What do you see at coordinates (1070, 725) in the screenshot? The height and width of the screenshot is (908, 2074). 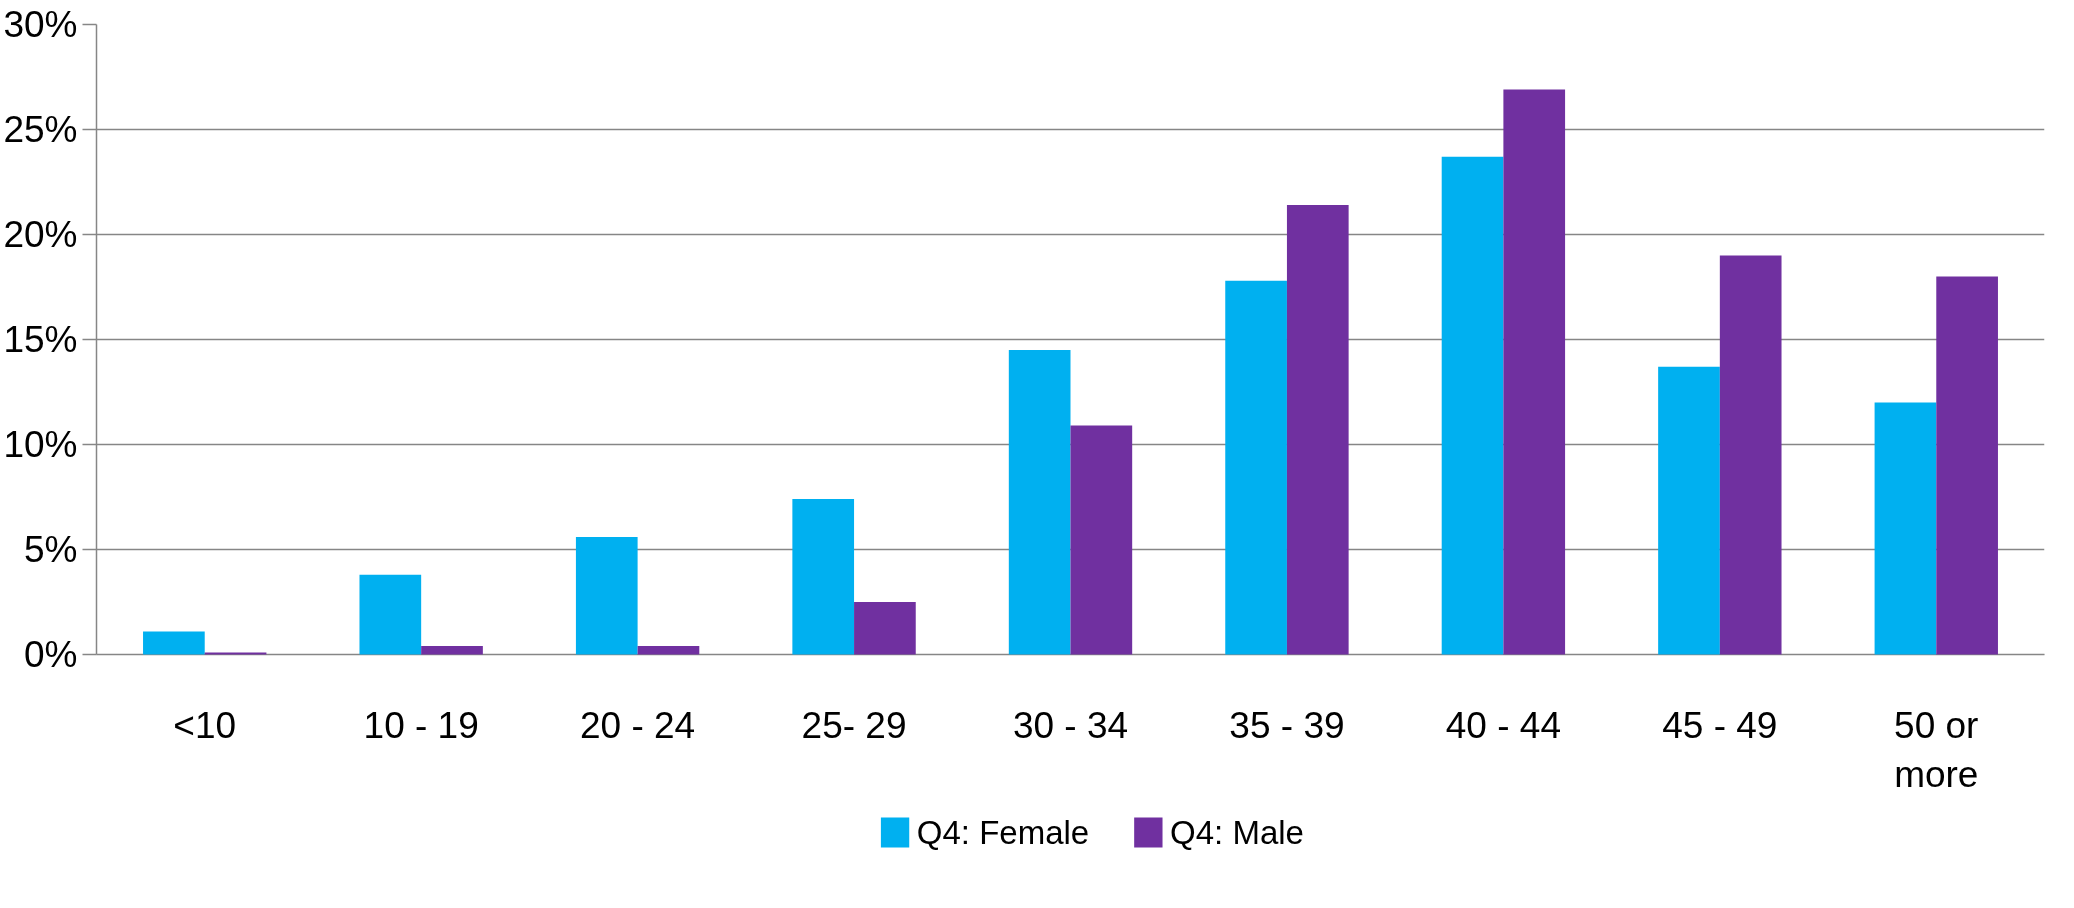 I see `x-tick-label: 30 - 34` at bounding box center [1070, 725].